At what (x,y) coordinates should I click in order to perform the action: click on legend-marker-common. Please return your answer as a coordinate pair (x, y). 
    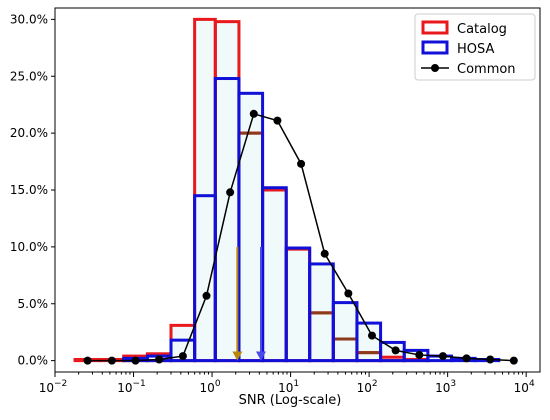
    Looking at the image, I should click on (435, 68).